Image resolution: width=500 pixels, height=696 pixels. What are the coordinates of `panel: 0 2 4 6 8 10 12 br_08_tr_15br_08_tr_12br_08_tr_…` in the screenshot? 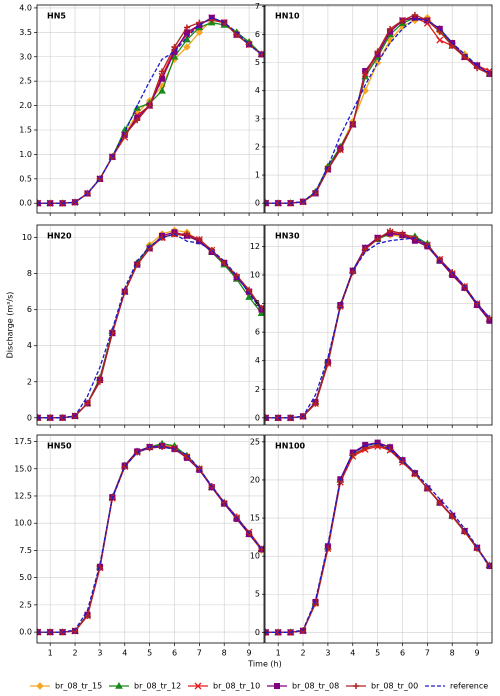 It's located at (371, 326).